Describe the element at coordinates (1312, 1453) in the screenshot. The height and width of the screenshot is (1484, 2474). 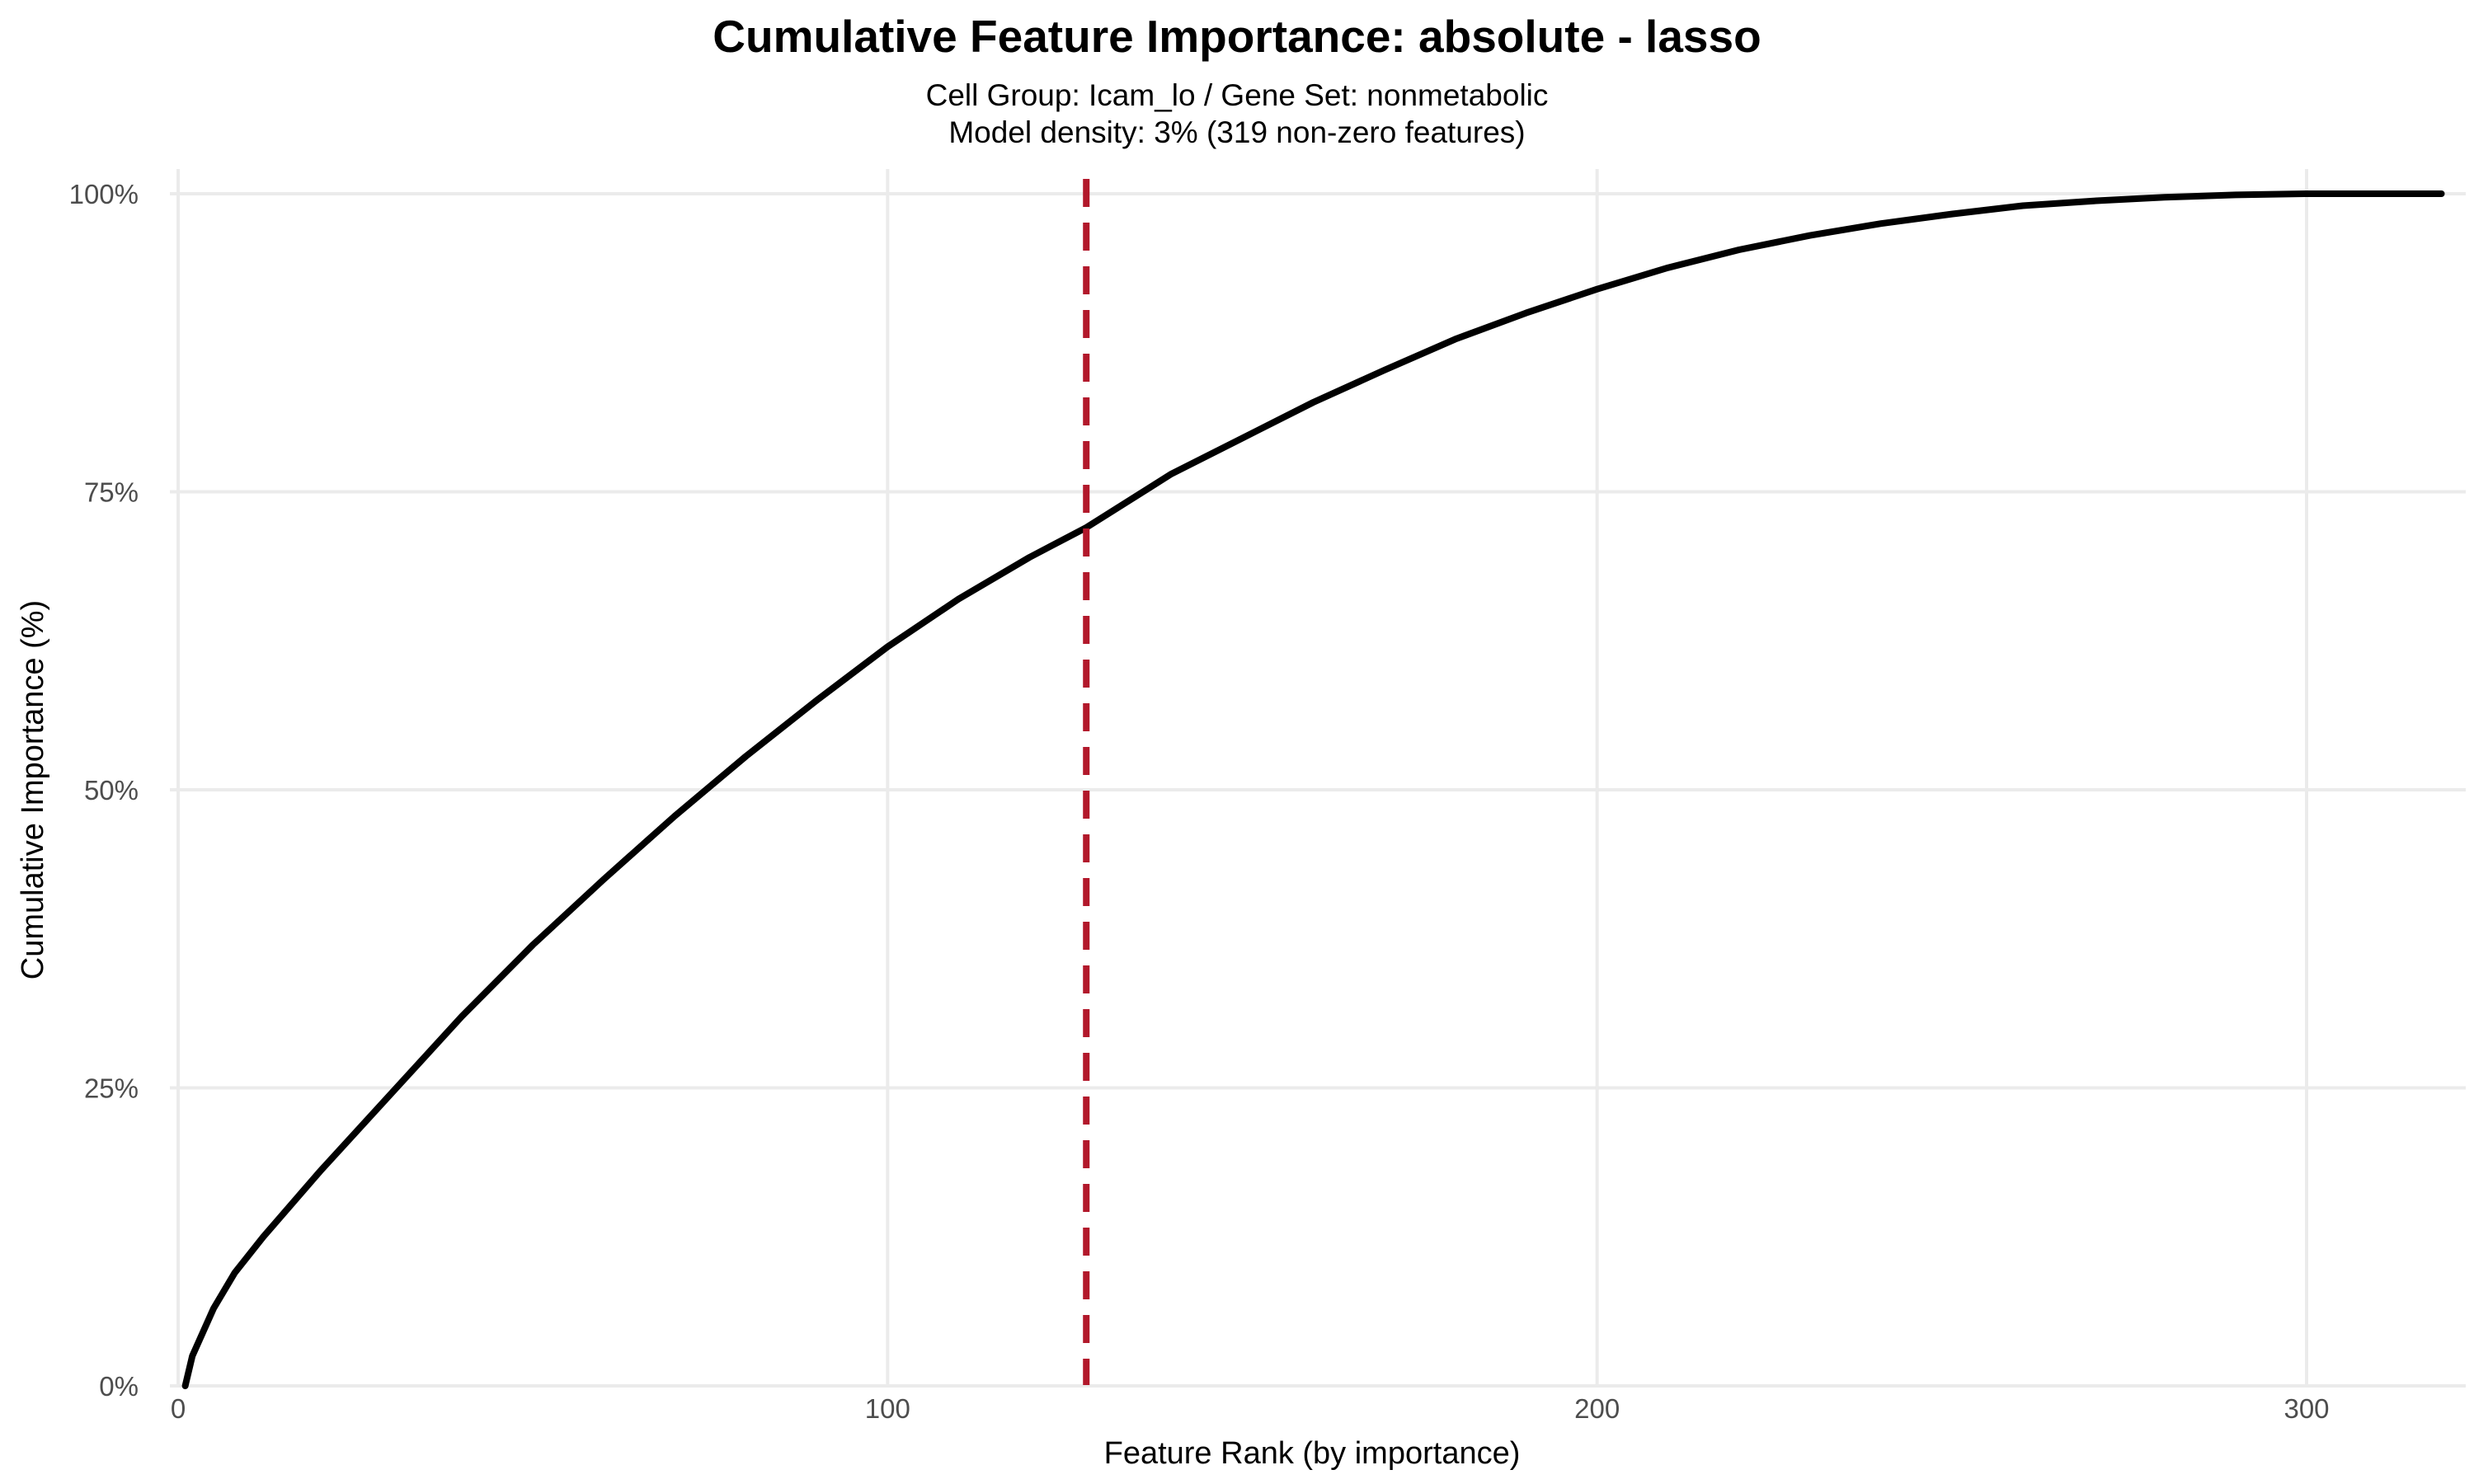
I see `x-axis-label: Feature Rank (by importance)` at that location.